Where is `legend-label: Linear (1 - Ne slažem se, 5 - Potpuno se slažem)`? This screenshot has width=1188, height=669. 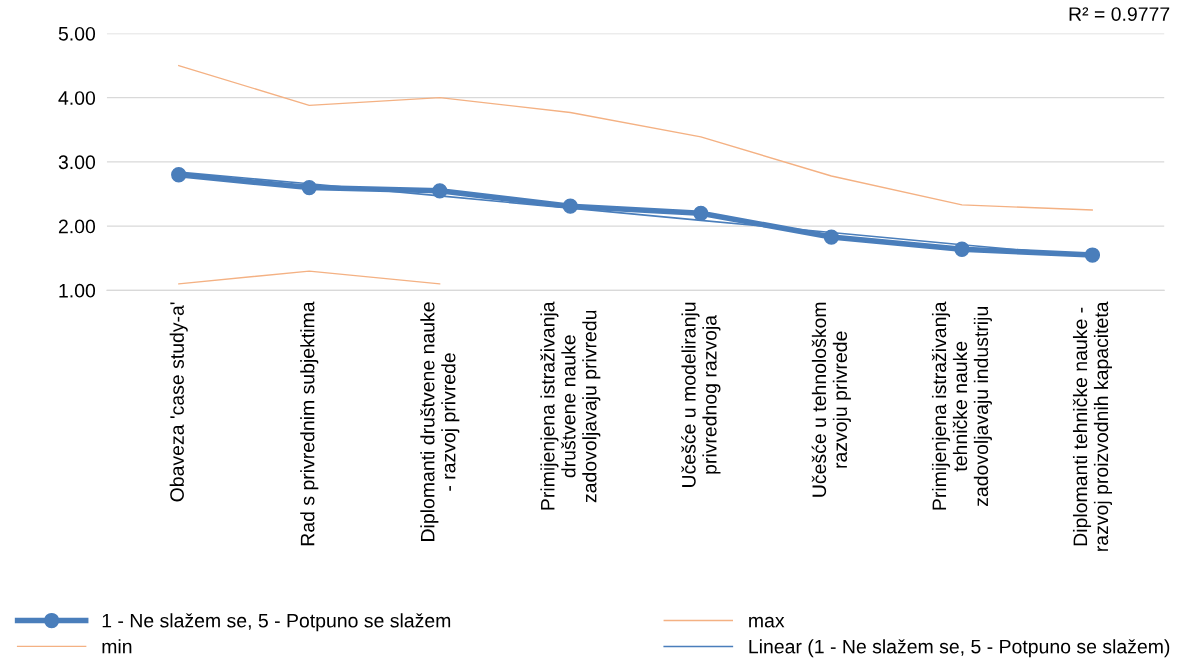 legend-label: Linear (1 - Ne slažem se, 5 - Potpuno se slažem) is located at coordinates (959, 648).